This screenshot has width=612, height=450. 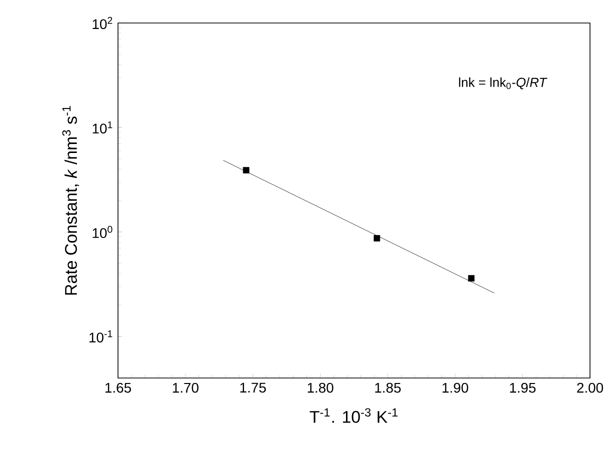 I want to click on annotation: lnk = lnk$_{0}$-Q/RT, so click(x=503, y=83).